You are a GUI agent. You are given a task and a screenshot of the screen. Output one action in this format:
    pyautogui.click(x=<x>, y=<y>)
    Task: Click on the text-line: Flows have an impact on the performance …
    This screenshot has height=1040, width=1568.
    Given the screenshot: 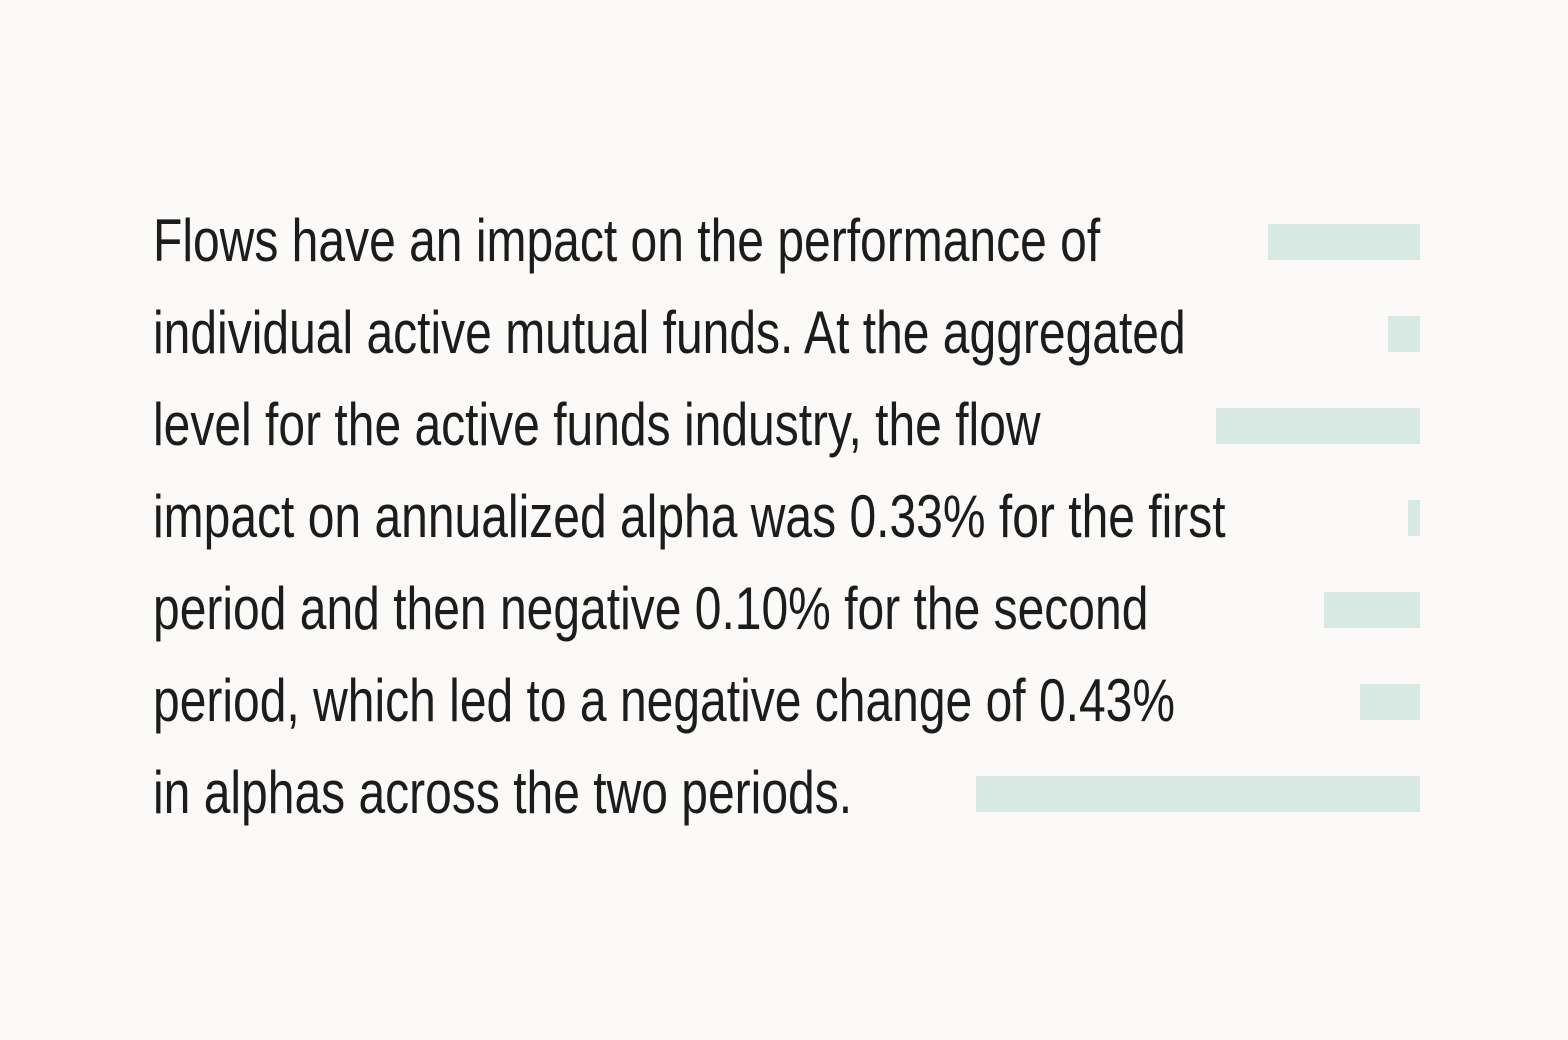 What is the action you would take?
    pyautogui.click(x=745, y=240)
    